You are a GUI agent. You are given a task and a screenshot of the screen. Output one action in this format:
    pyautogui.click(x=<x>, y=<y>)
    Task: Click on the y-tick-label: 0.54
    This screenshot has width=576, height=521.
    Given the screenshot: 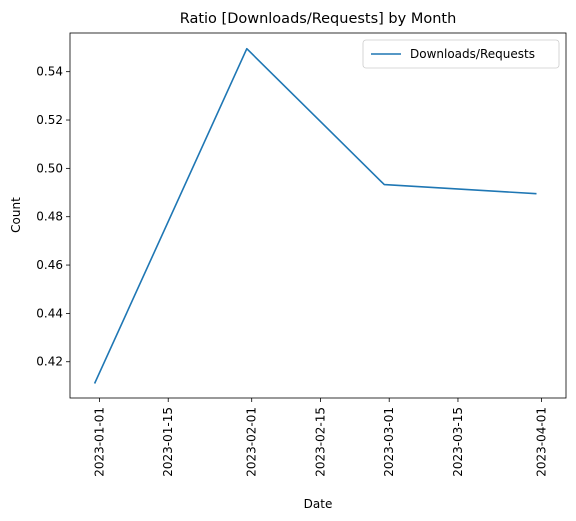 What is the action you would take?
    pyautogui.click(x=49, y=72)
    